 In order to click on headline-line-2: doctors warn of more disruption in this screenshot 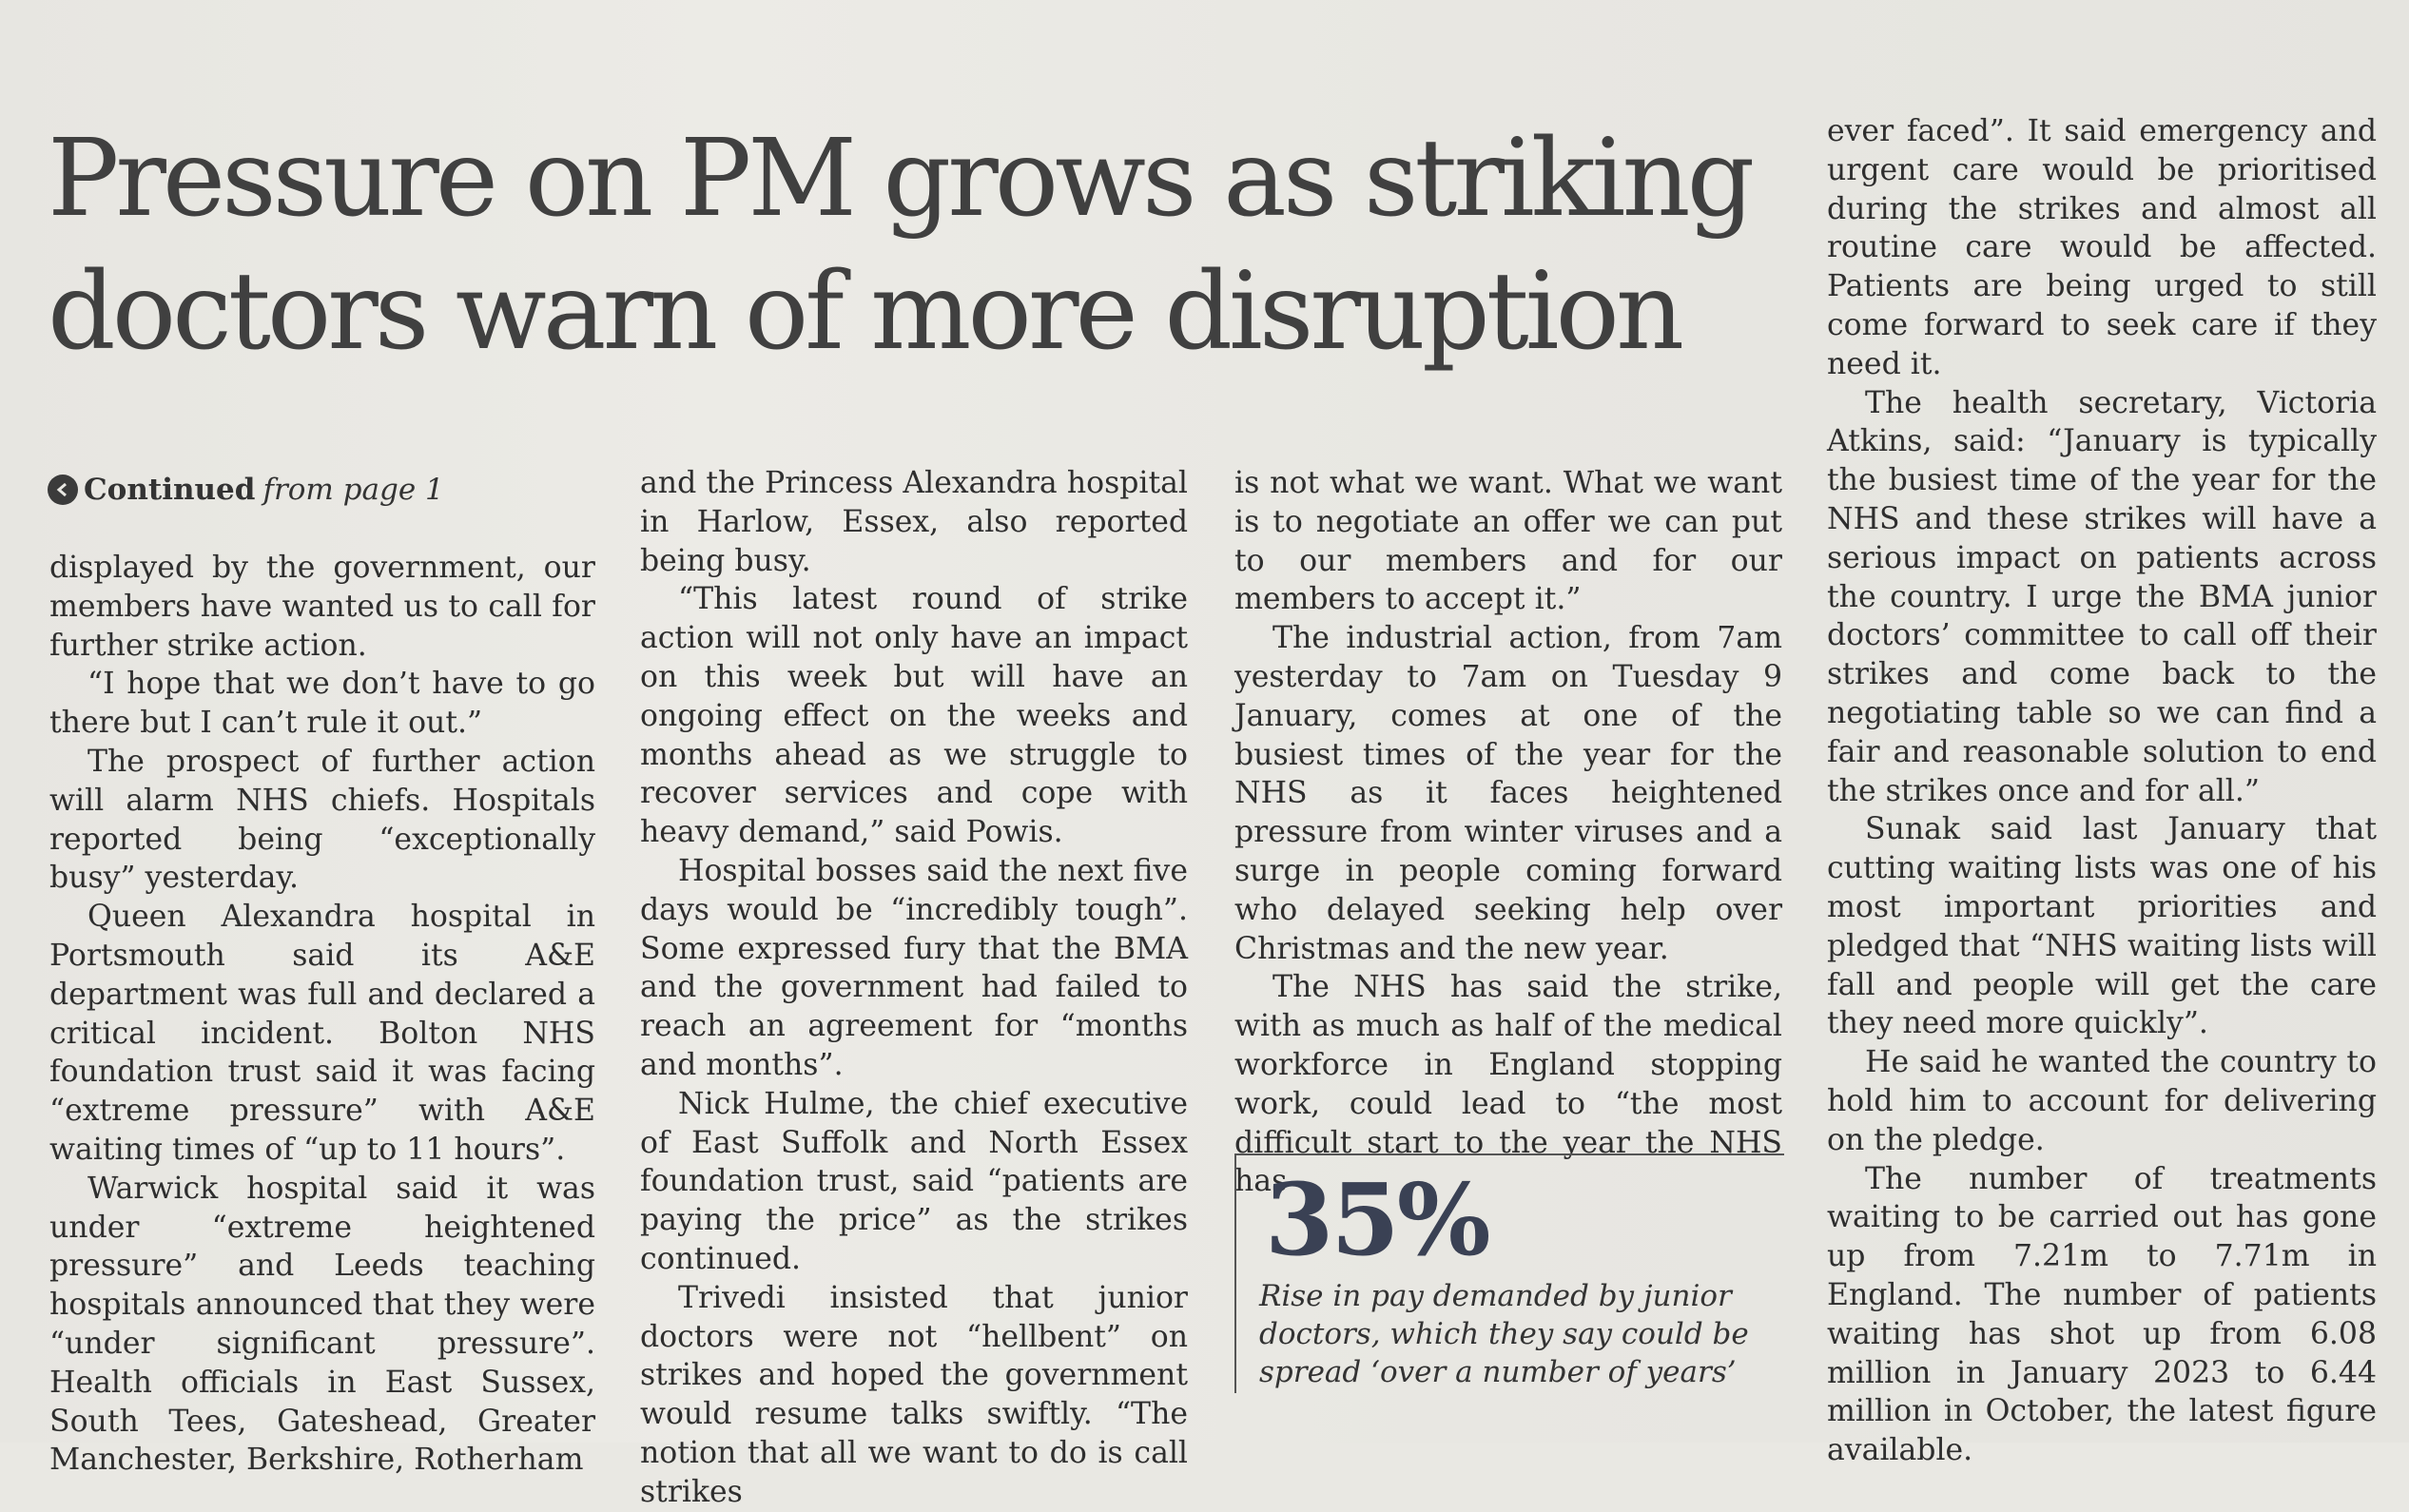, I will do `click(866, 312)`.